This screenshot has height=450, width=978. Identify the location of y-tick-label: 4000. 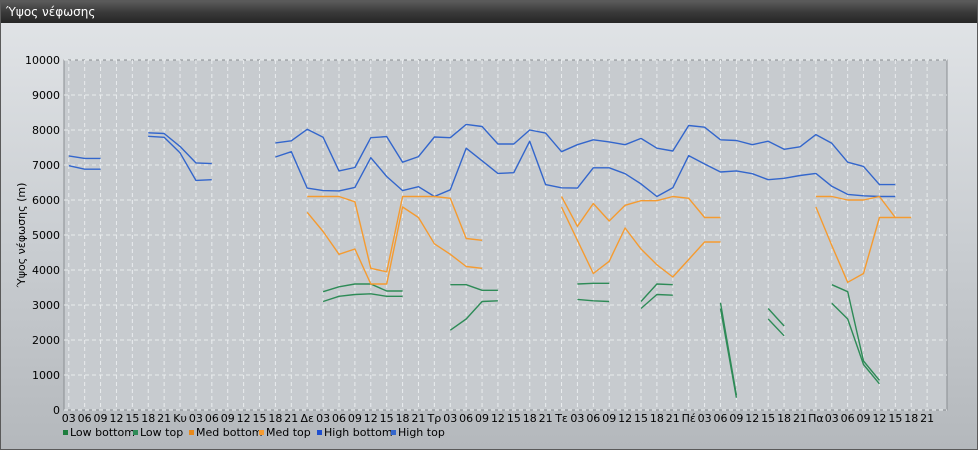
(46, 270).